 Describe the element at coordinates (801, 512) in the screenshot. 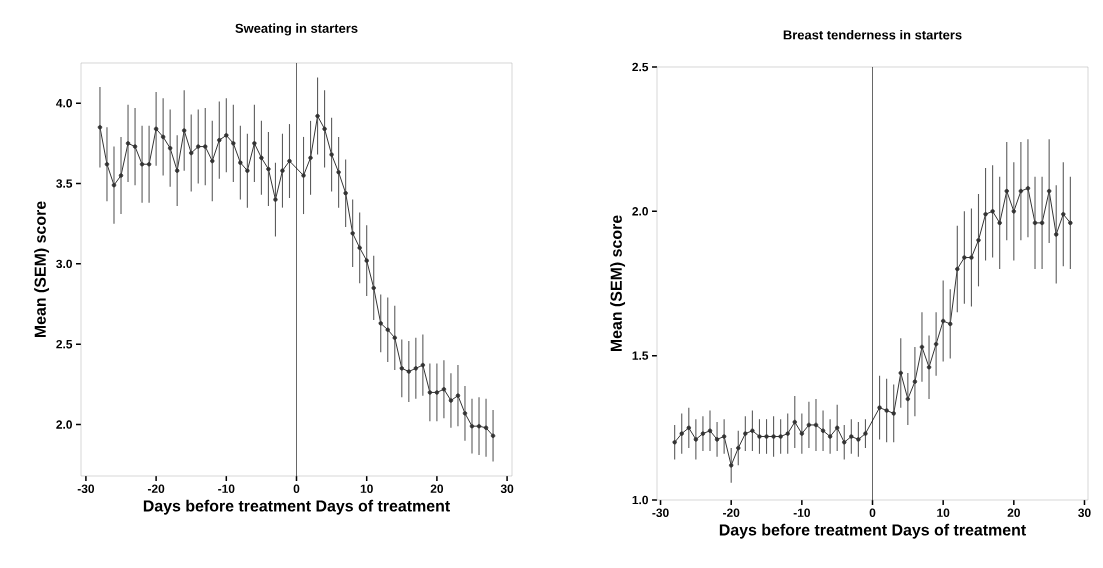

I see `x-tick-label: -10` at that location.